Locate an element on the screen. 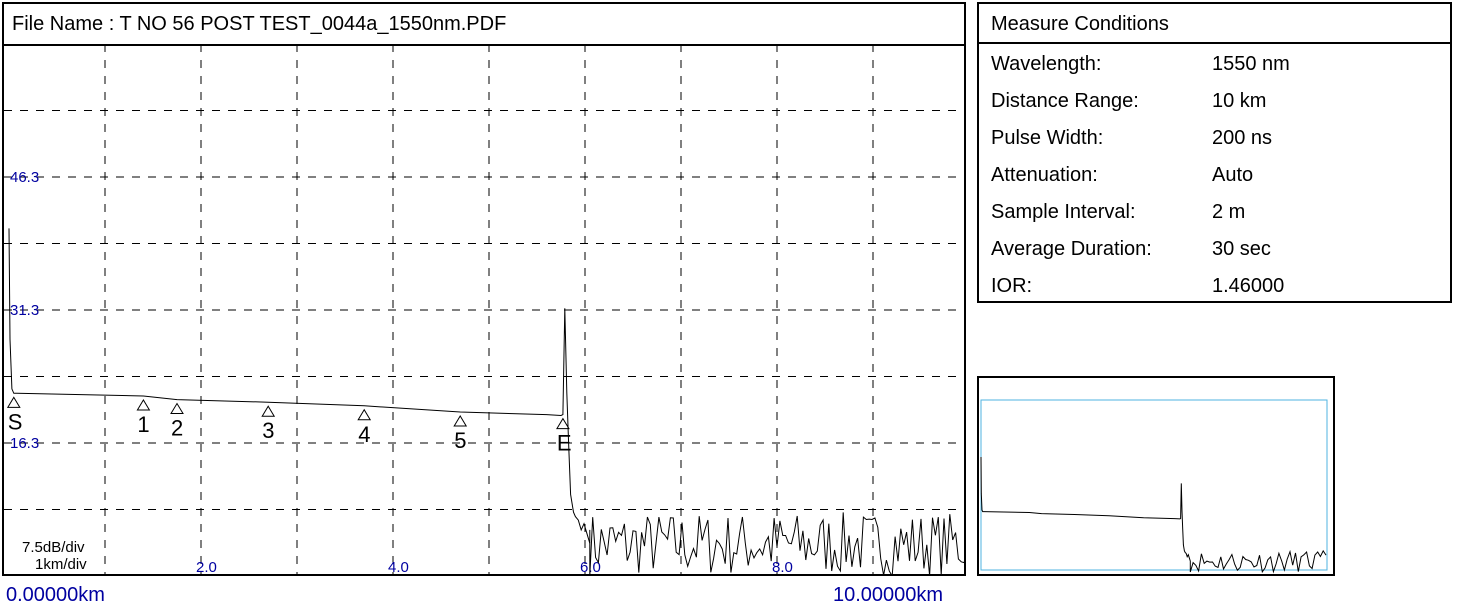 The image size is (1464, 608). event-label: E is located at coordinates (564, 443).